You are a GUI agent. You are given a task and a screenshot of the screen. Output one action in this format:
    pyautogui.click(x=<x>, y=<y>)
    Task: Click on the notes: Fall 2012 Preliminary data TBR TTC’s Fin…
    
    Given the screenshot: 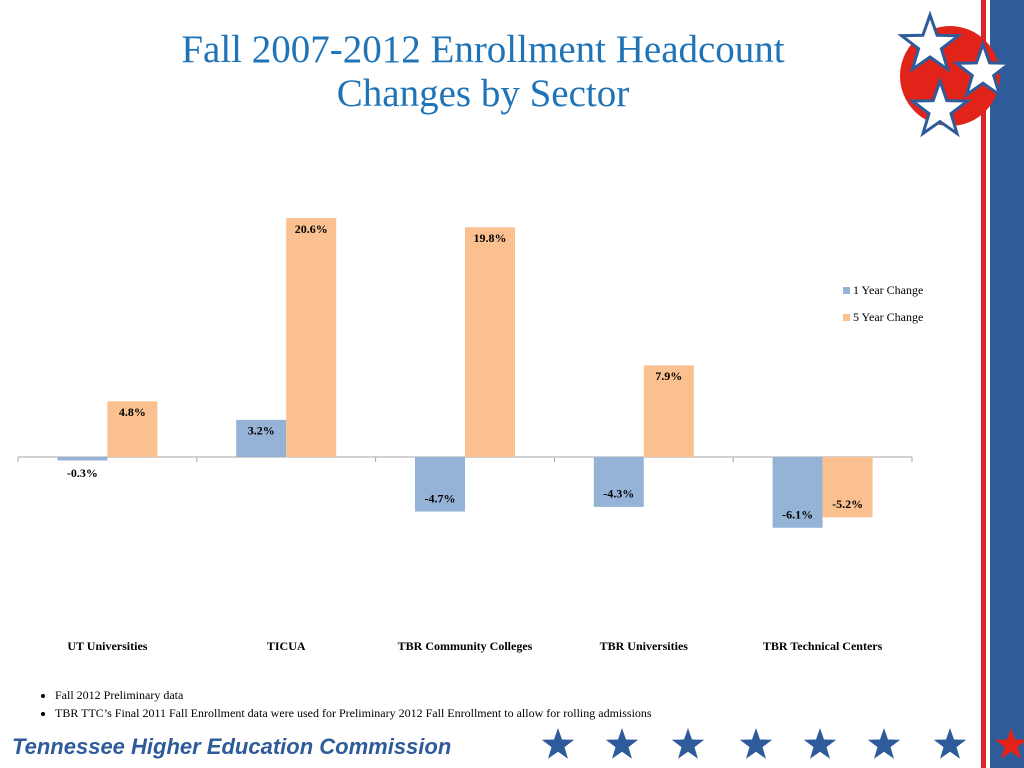 What is the action you would take?
    pyautogui.click(x=341, y=704)
    